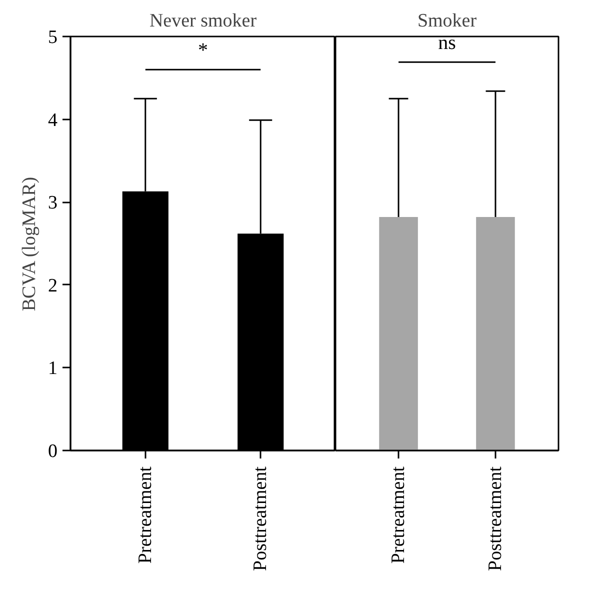  I want to click on annotation: *, so click(203, 50).